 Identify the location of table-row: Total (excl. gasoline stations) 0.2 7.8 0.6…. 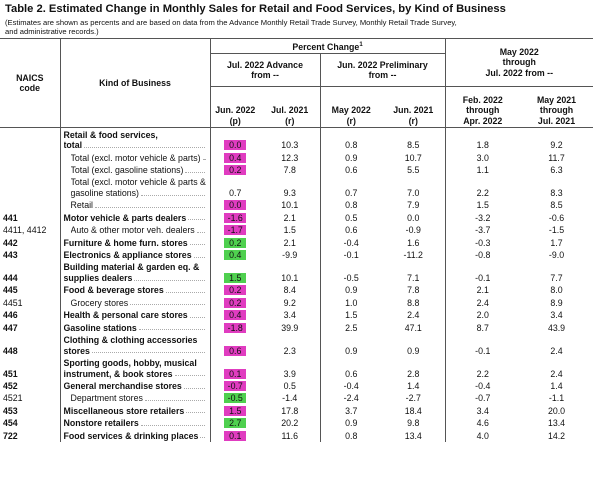
(296, 170).